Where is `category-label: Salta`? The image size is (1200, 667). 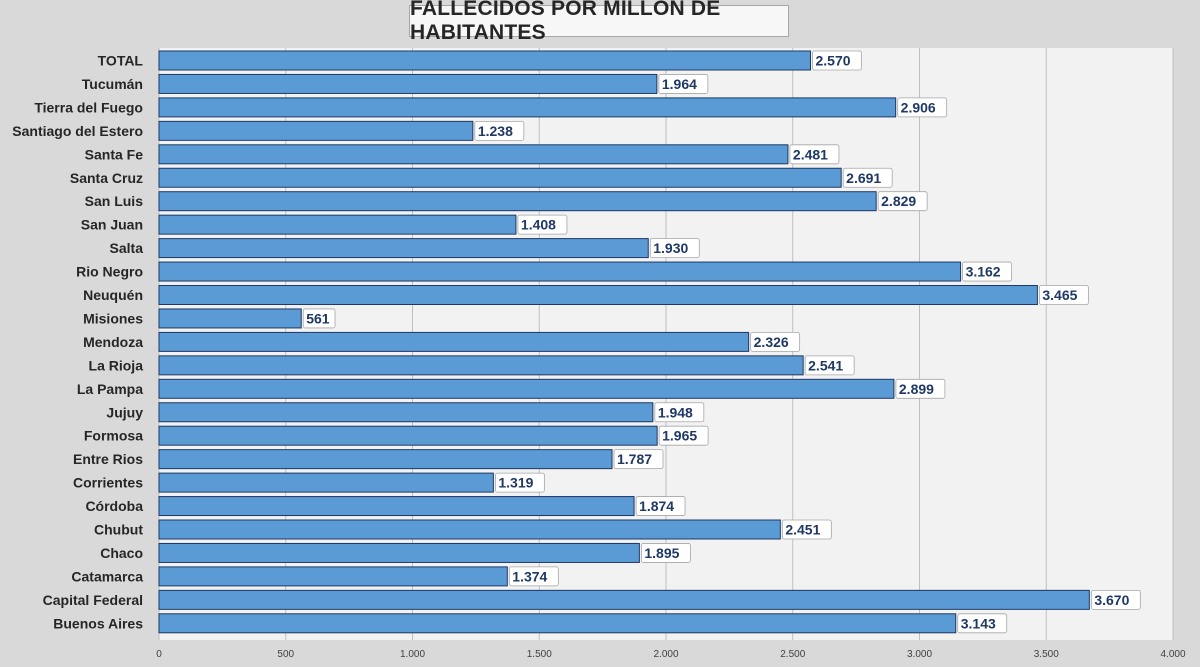
category-label: Salta is located at coordinates (127, 248).